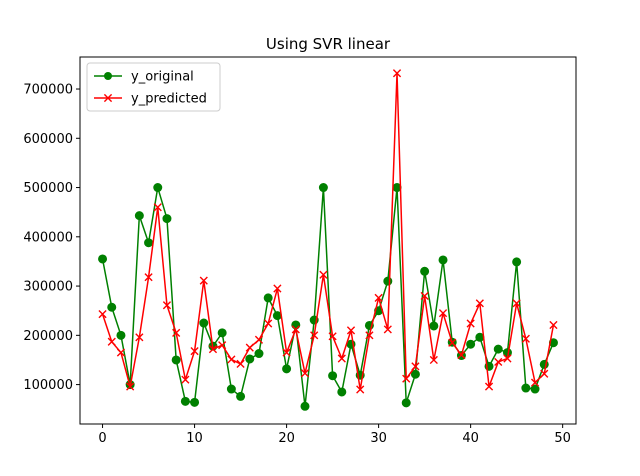 The width and height of the screenshot is (640, 476). What do you see at coordinates (48, 336) in the screenshot?
I see `y-tick-label: 200000` at bounding box center [48, 336].